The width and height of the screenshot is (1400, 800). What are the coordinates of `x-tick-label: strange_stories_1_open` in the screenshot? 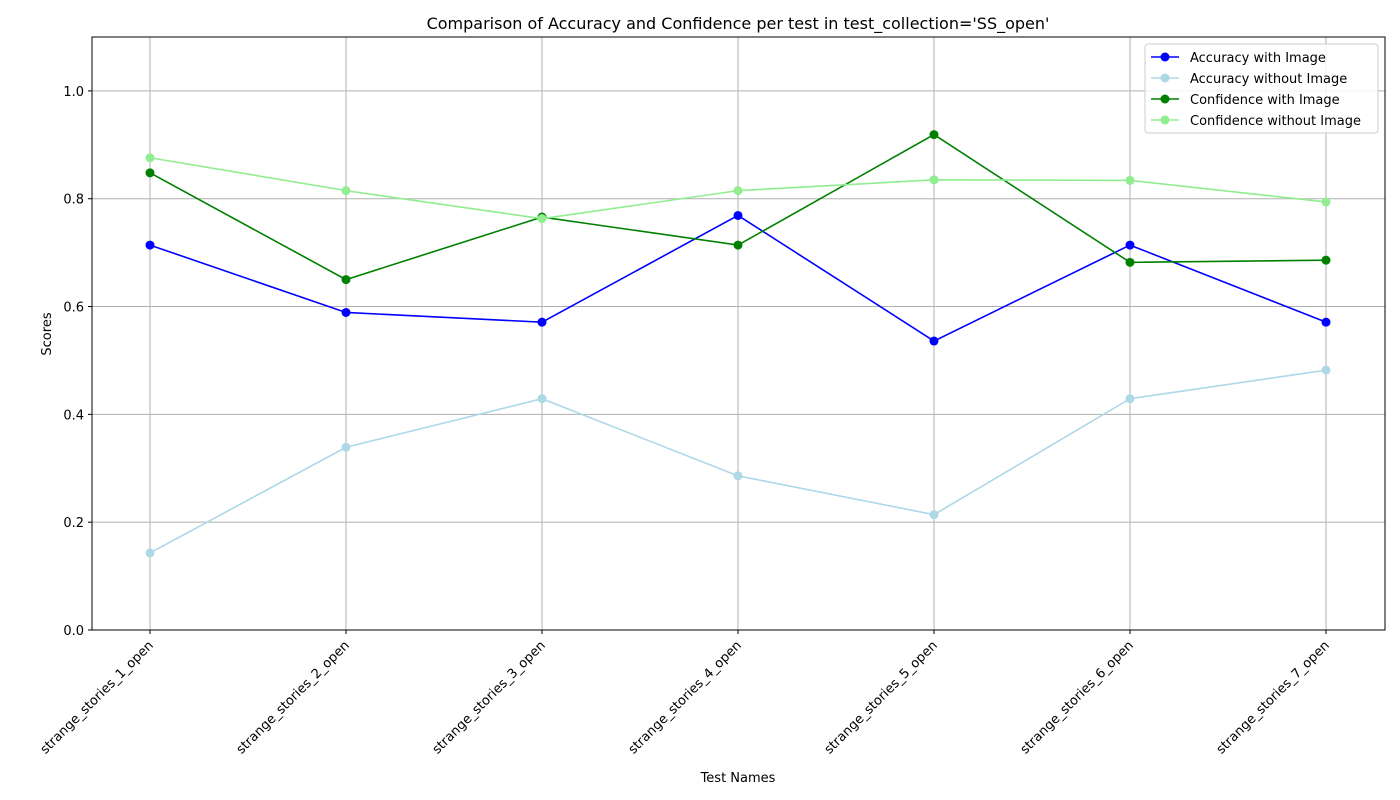 It's located at (97, 697).